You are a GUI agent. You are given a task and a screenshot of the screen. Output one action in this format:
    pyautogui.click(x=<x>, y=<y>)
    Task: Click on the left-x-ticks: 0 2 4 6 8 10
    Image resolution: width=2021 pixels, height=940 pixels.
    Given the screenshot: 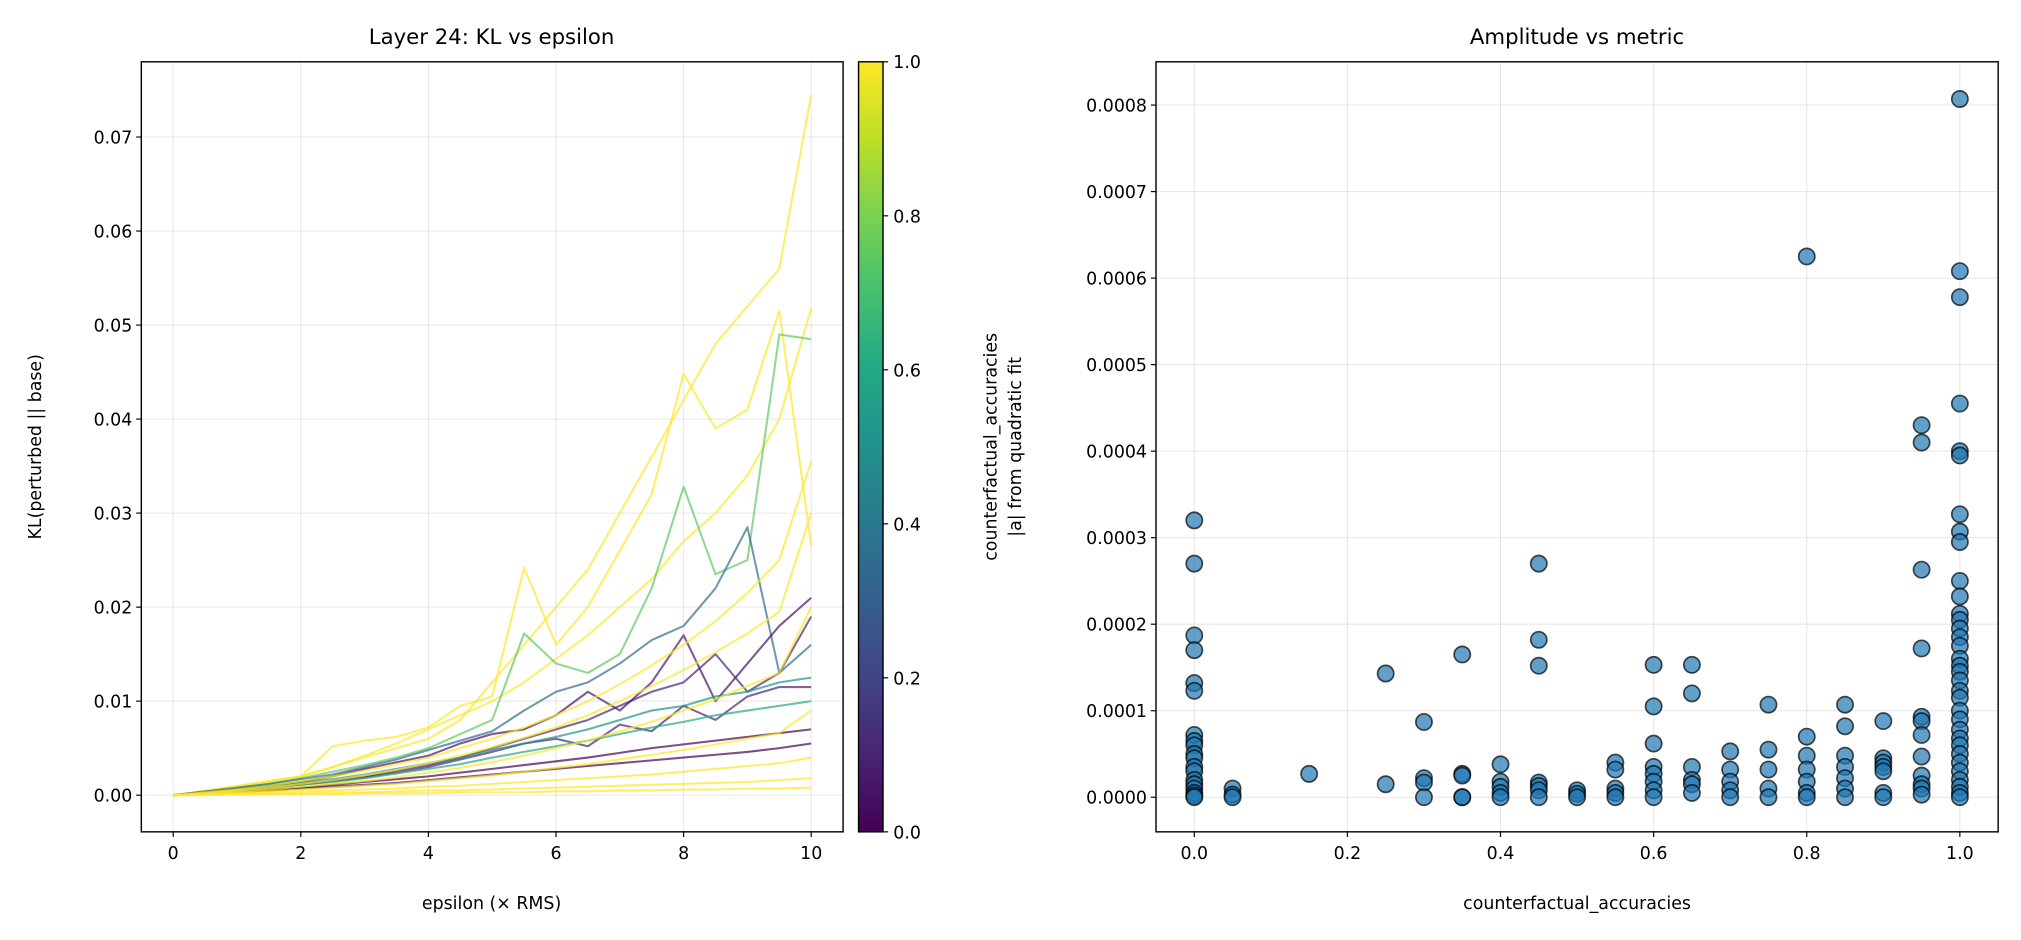 What is the action you would take?
    pyautogui.click(x=495, y=847)
    